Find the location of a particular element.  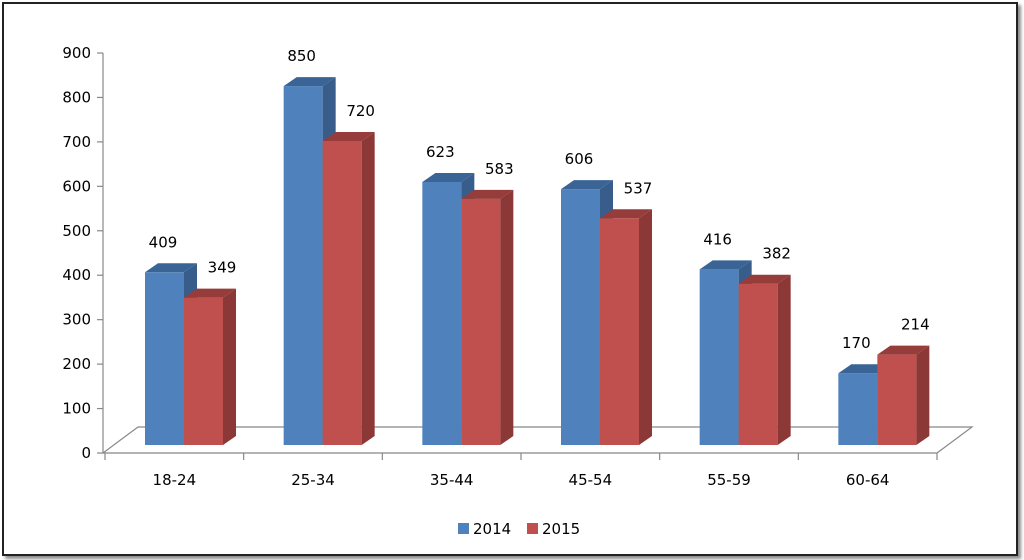

data-label: 214 is located at coordinates (915, 325).